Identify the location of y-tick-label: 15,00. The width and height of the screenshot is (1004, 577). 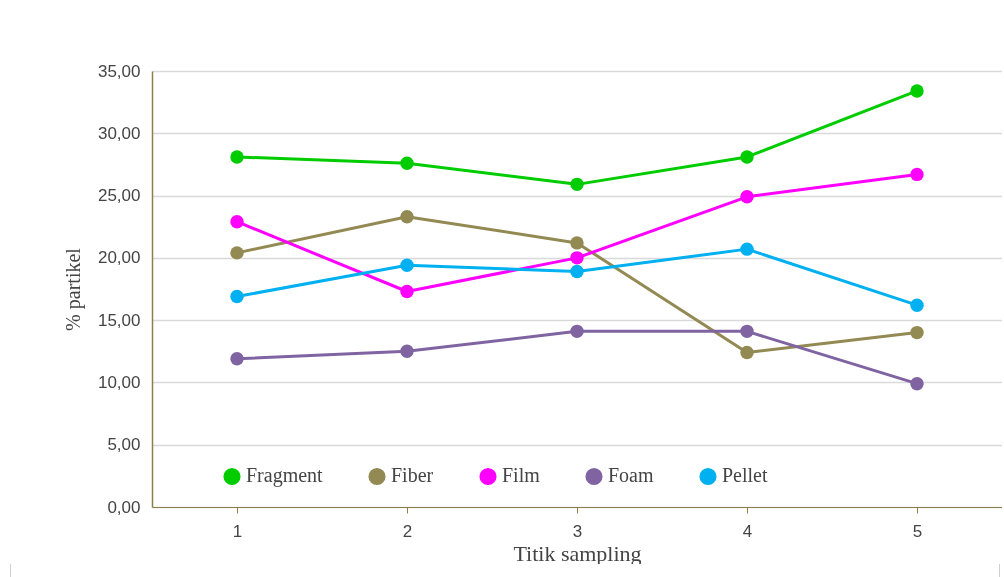
(119, 320).